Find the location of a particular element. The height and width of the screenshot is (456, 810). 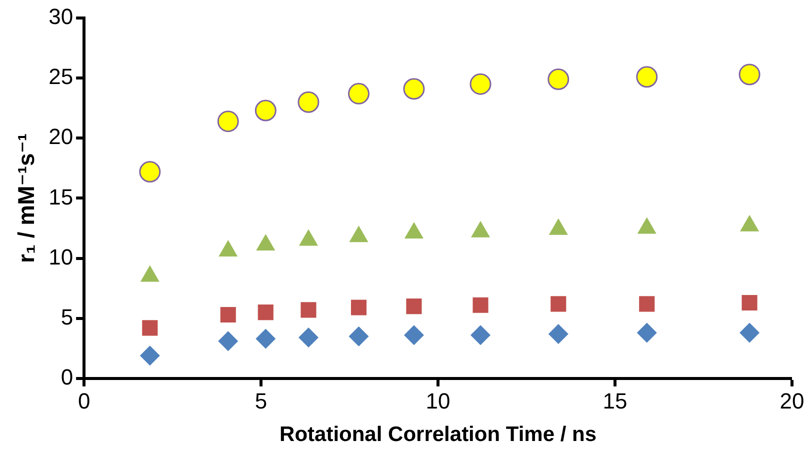

x-tick-label: 5 is located at coordinates (261, 401).